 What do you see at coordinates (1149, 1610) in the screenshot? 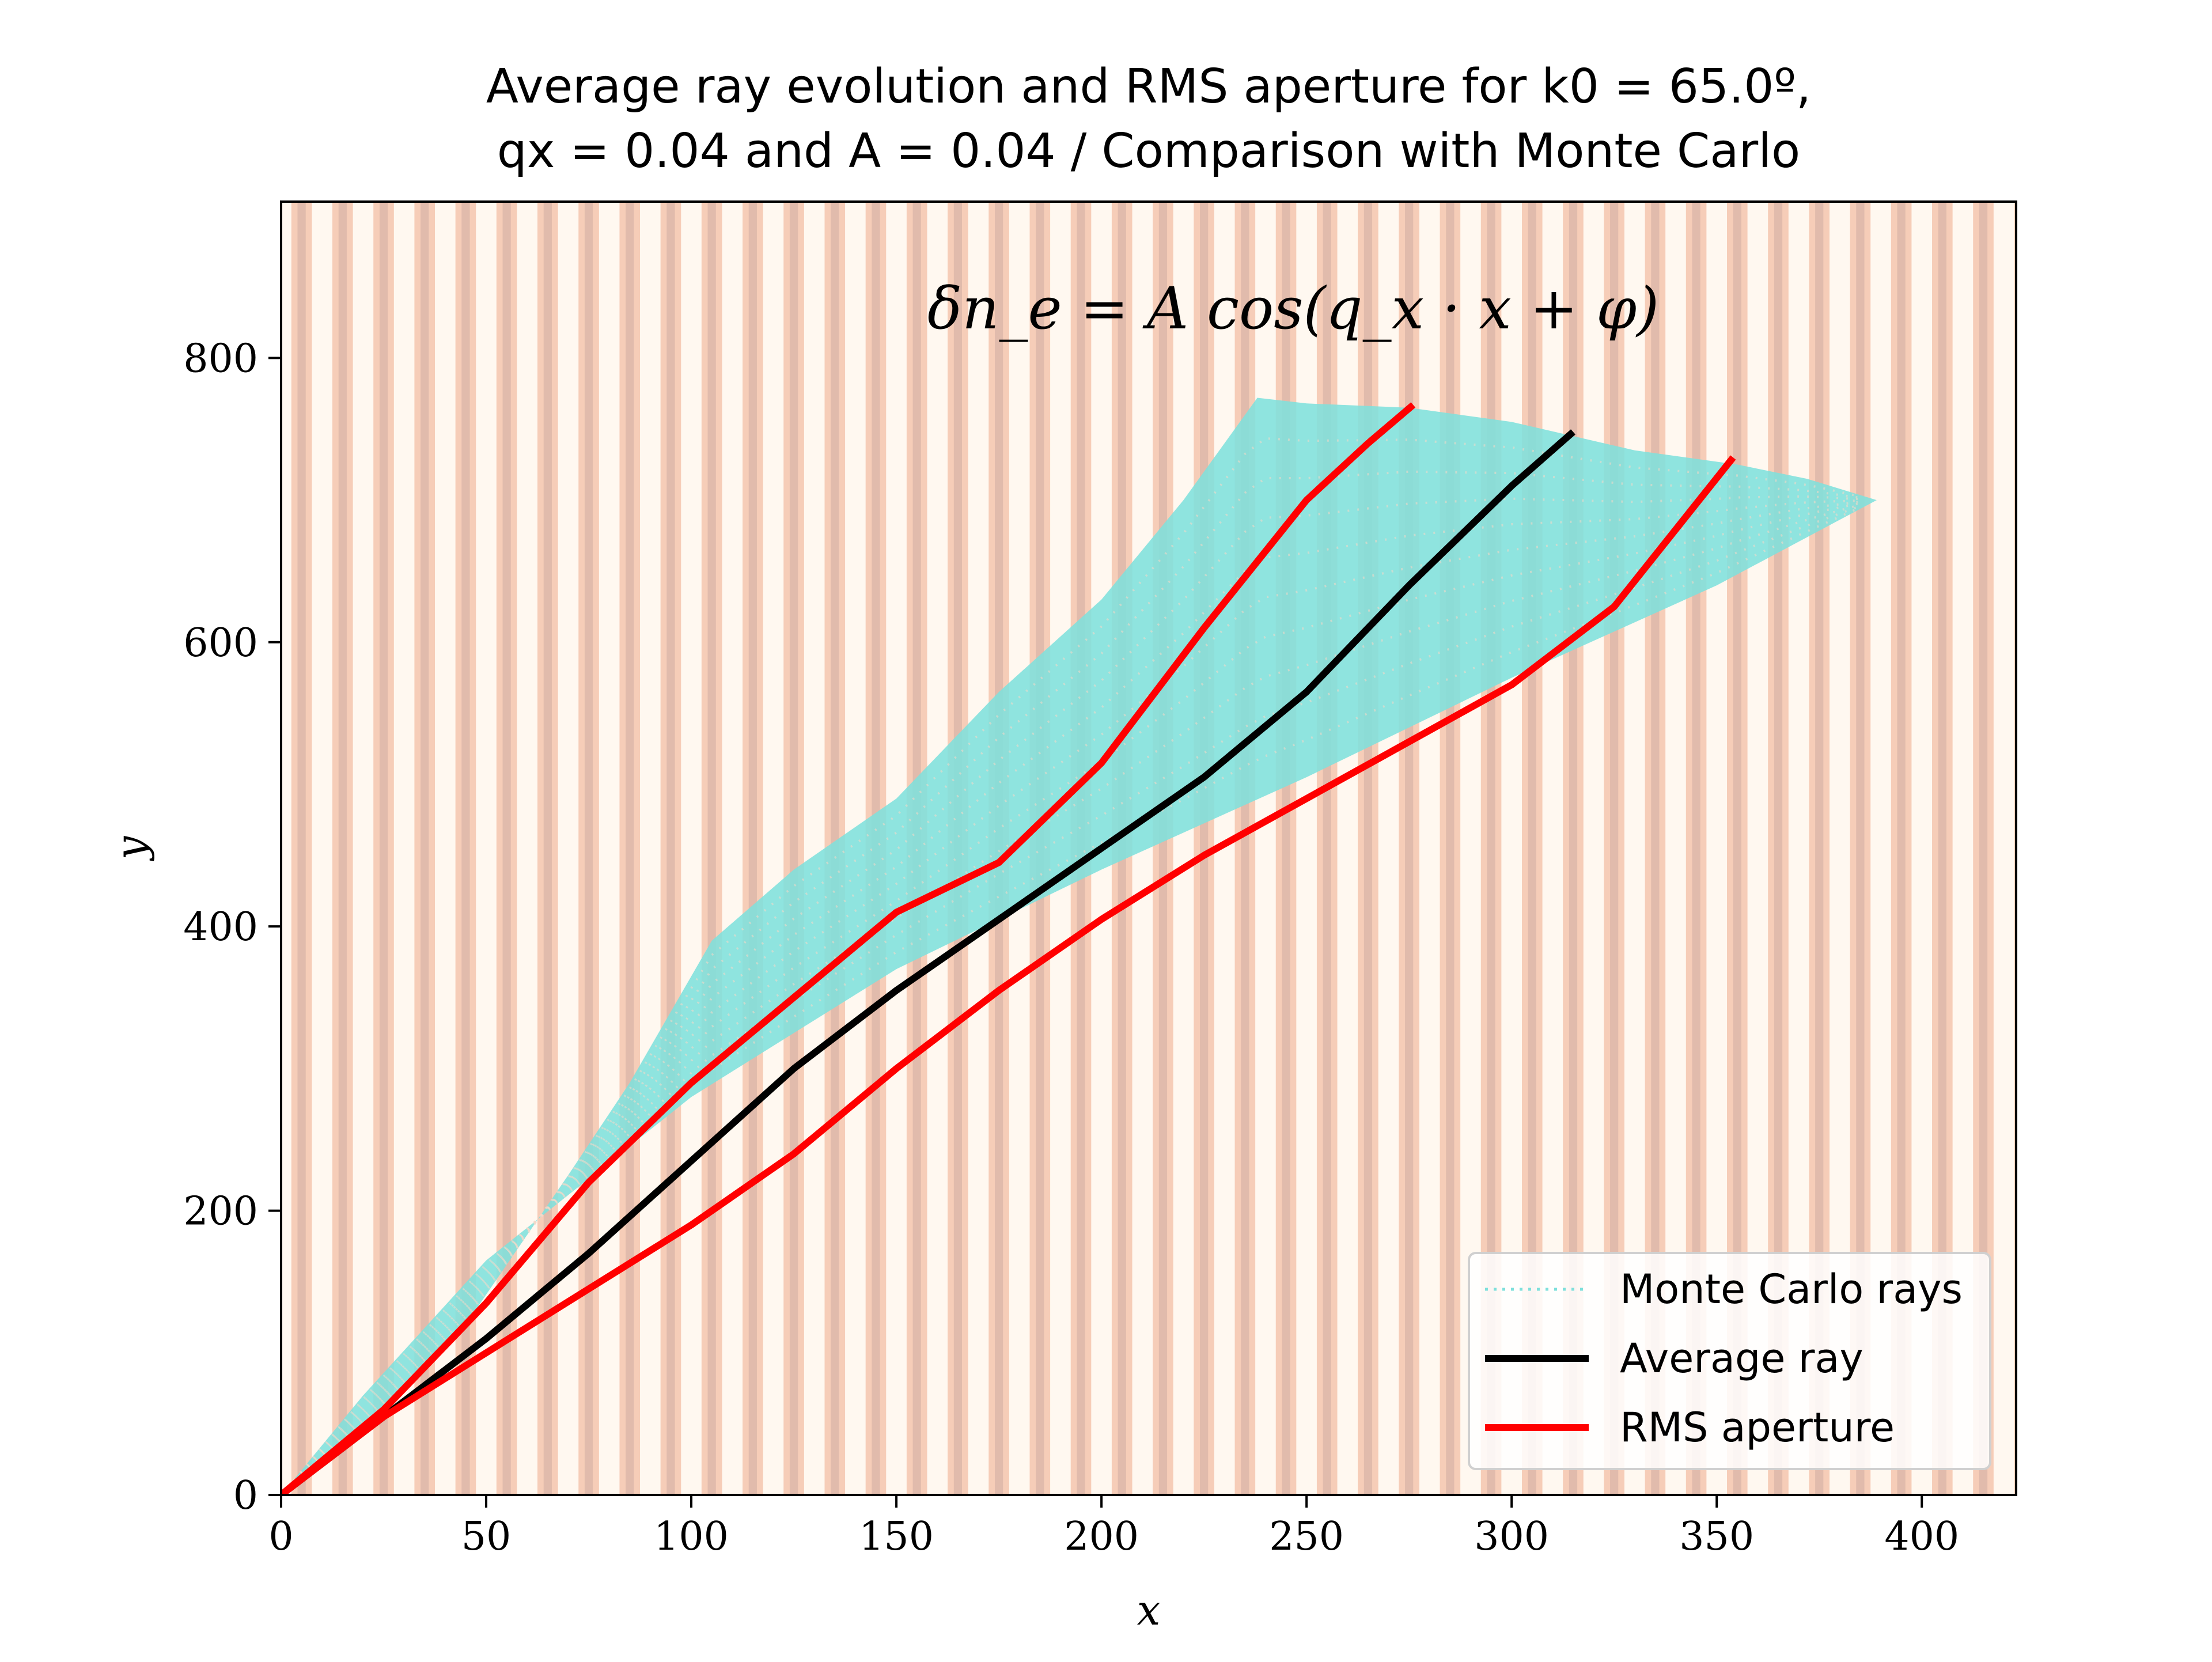
I see `x-axis-label: x` at bounding box center [1149, 1610].